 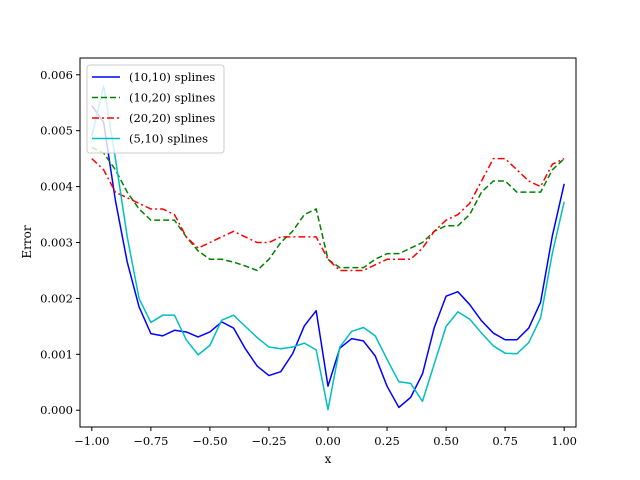 What do you see at coordinates (91, 441) in the screenshot?
I see `x-tick-label: −1.00` at bounding box center [91, 441].